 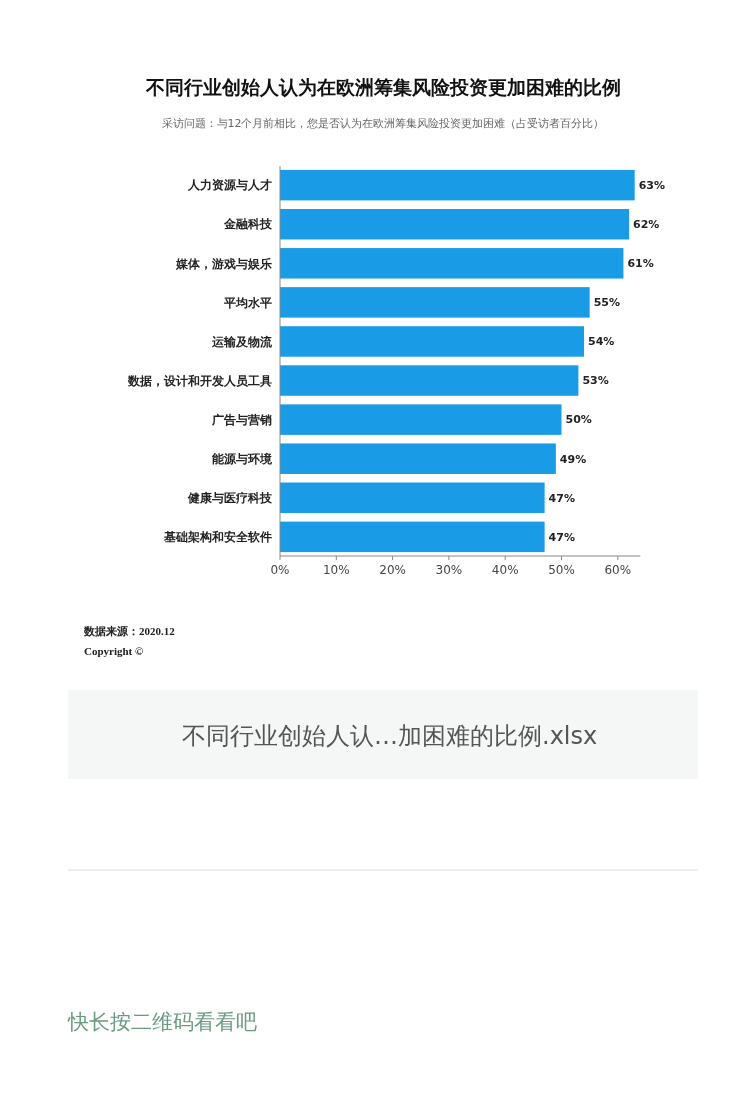 I want to click on text: 快长按二维码看看吧, so click(x=162, y=1022).